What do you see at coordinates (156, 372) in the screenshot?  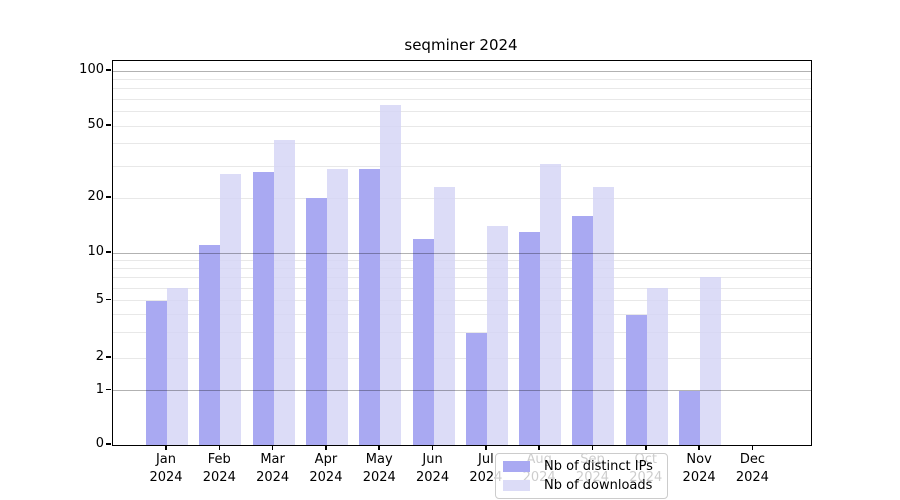 I see `bar-nb-of-distinct-ips-jan-2024` at bounding box center [156, 372].